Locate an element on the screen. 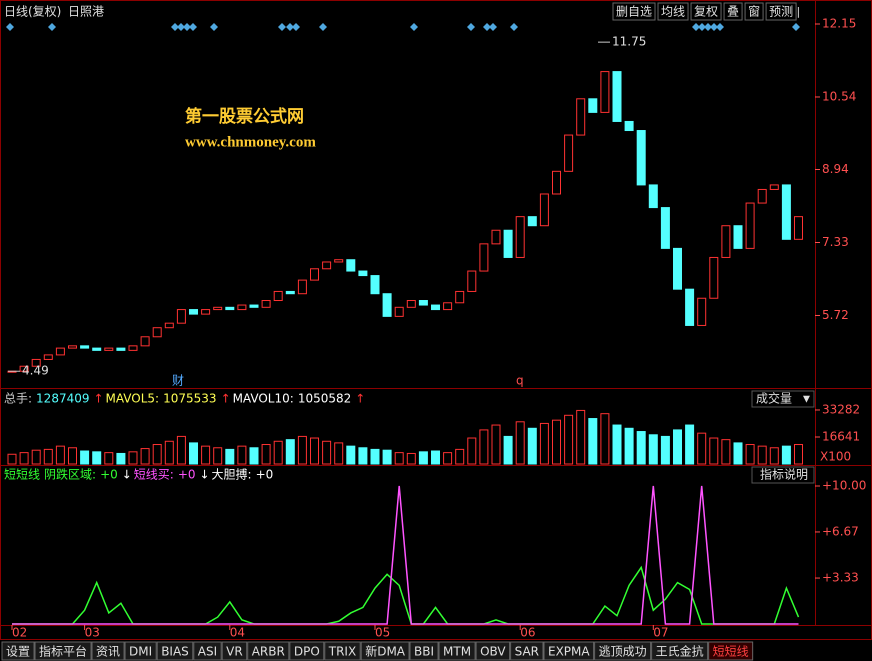  tab-label: BBI is located at coordinates (424, 652).